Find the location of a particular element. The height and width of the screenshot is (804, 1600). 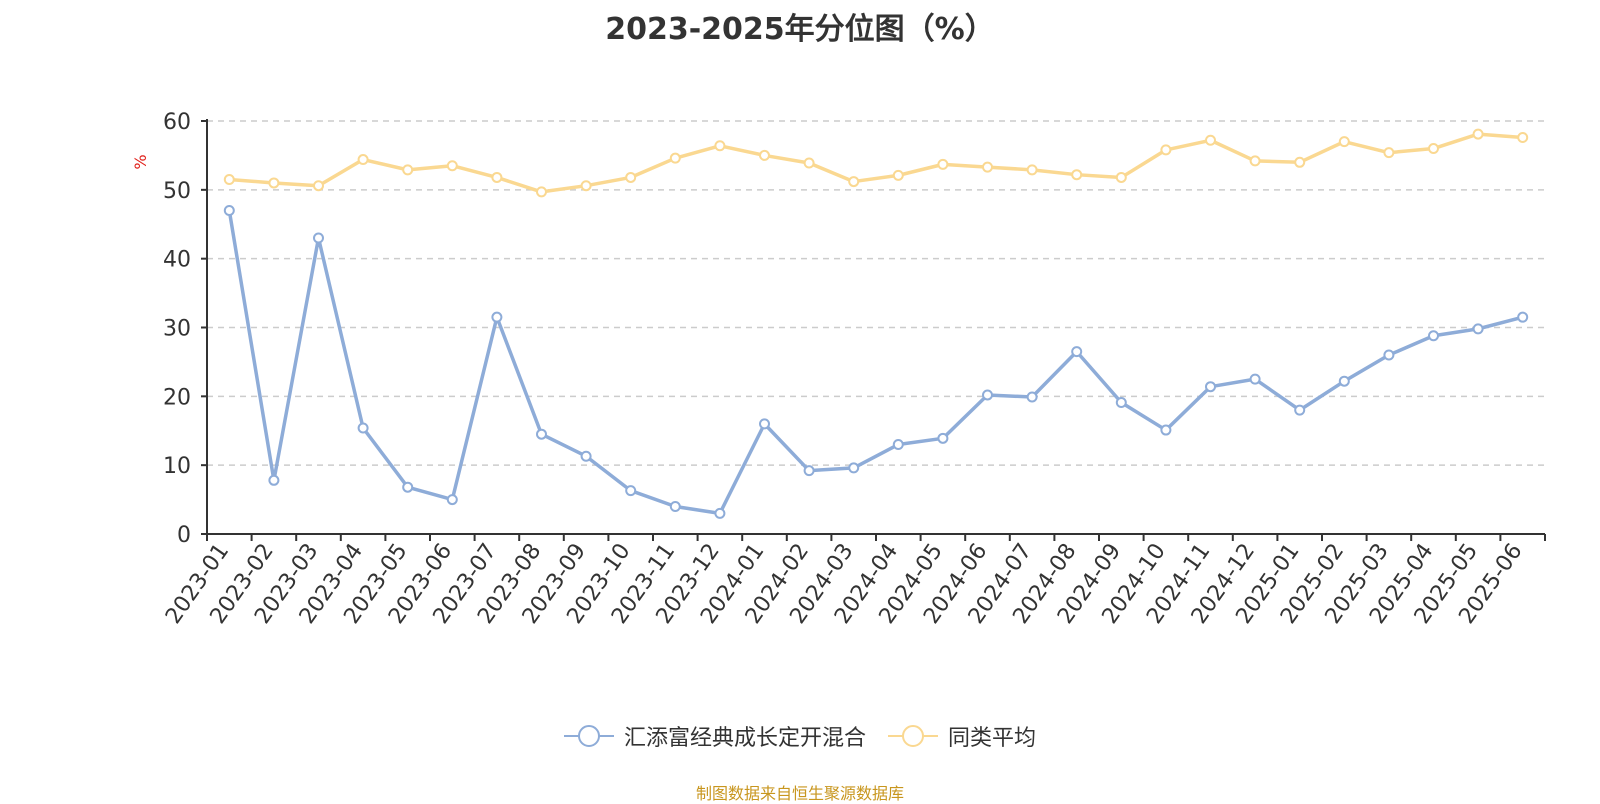

legend-item-fund: 汇添富经典成长定开混合 is located at coordinates (714, 736).